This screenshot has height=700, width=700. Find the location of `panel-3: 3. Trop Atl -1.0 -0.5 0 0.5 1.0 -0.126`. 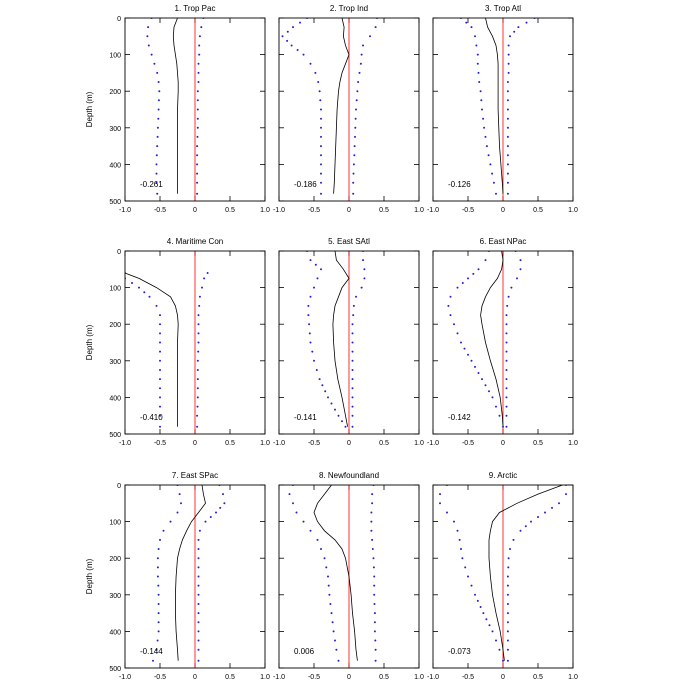

panel-3: 3. Trop Atl -1.0 -0.5 0 0.5 1.0 -0.126 is located at coordinates (502, 109).